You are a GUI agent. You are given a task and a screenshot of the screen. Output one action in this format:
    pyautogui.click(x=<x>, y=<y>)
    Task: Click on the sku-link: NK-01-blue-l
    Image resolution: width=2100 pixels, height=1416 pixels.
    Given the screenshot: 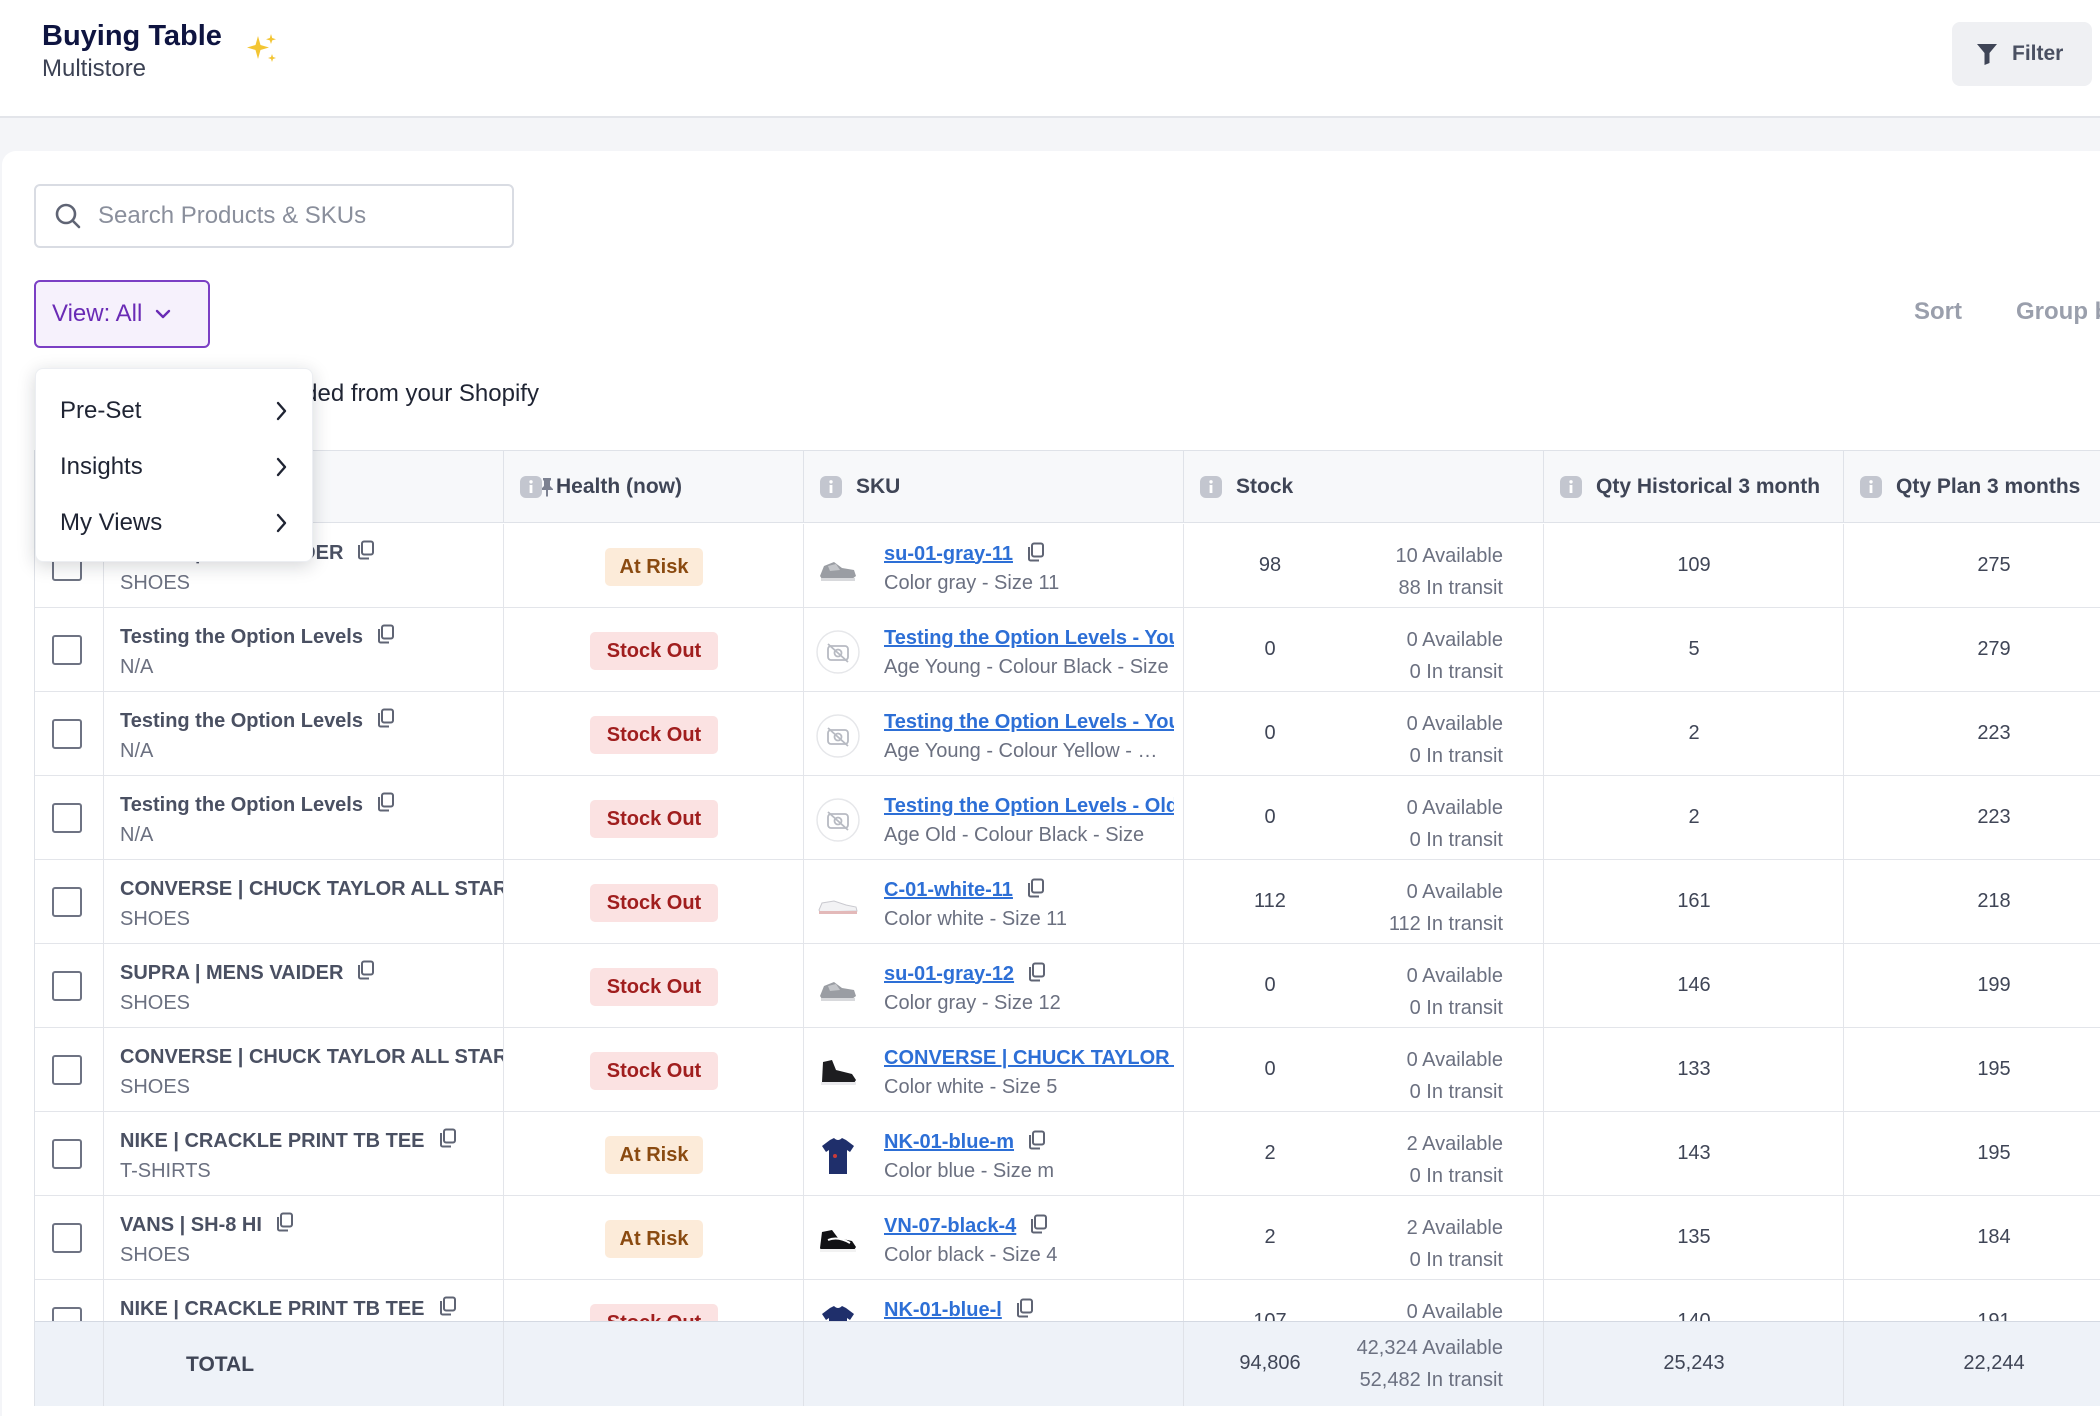 What is the action you would take?
    pyautogui.click(x=943, y=1309)
    